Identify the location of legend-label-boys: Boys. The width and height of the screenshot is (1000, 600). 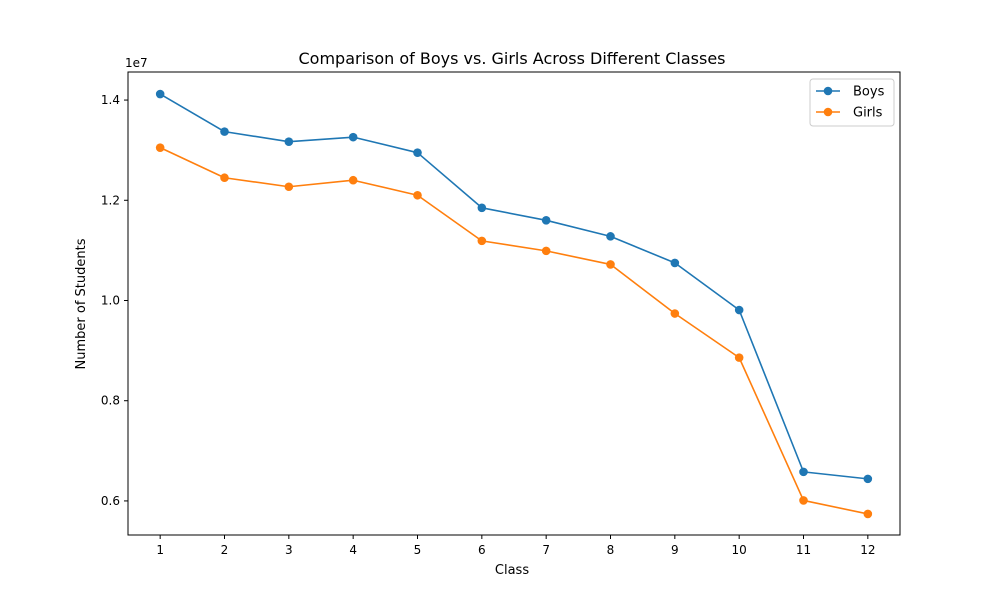
(869, 92).